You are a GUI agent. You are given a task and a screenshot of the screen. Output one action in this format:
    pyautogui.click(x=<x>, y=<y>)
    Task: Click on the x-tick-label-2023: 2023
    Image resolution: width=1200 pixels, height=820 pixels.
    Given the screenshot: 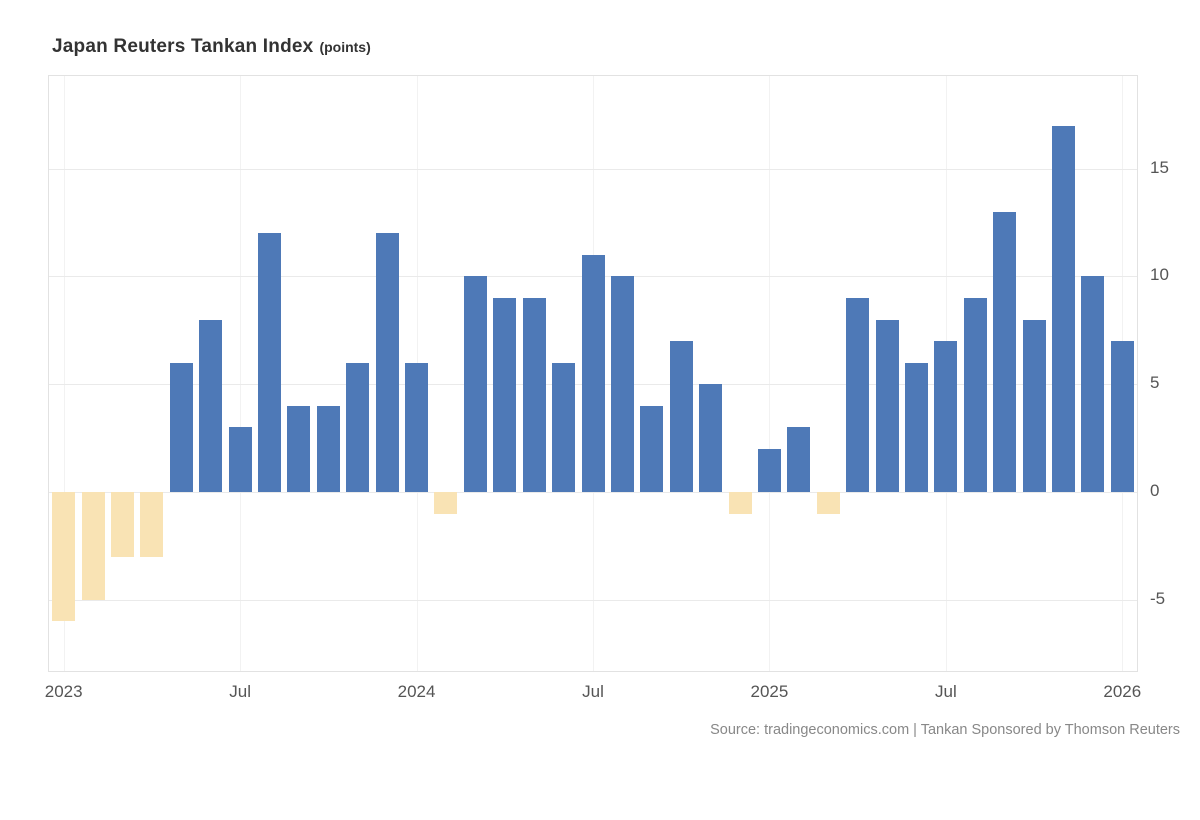 What is the action you would take?
    pyautogui.click(x=63, y=691)
    